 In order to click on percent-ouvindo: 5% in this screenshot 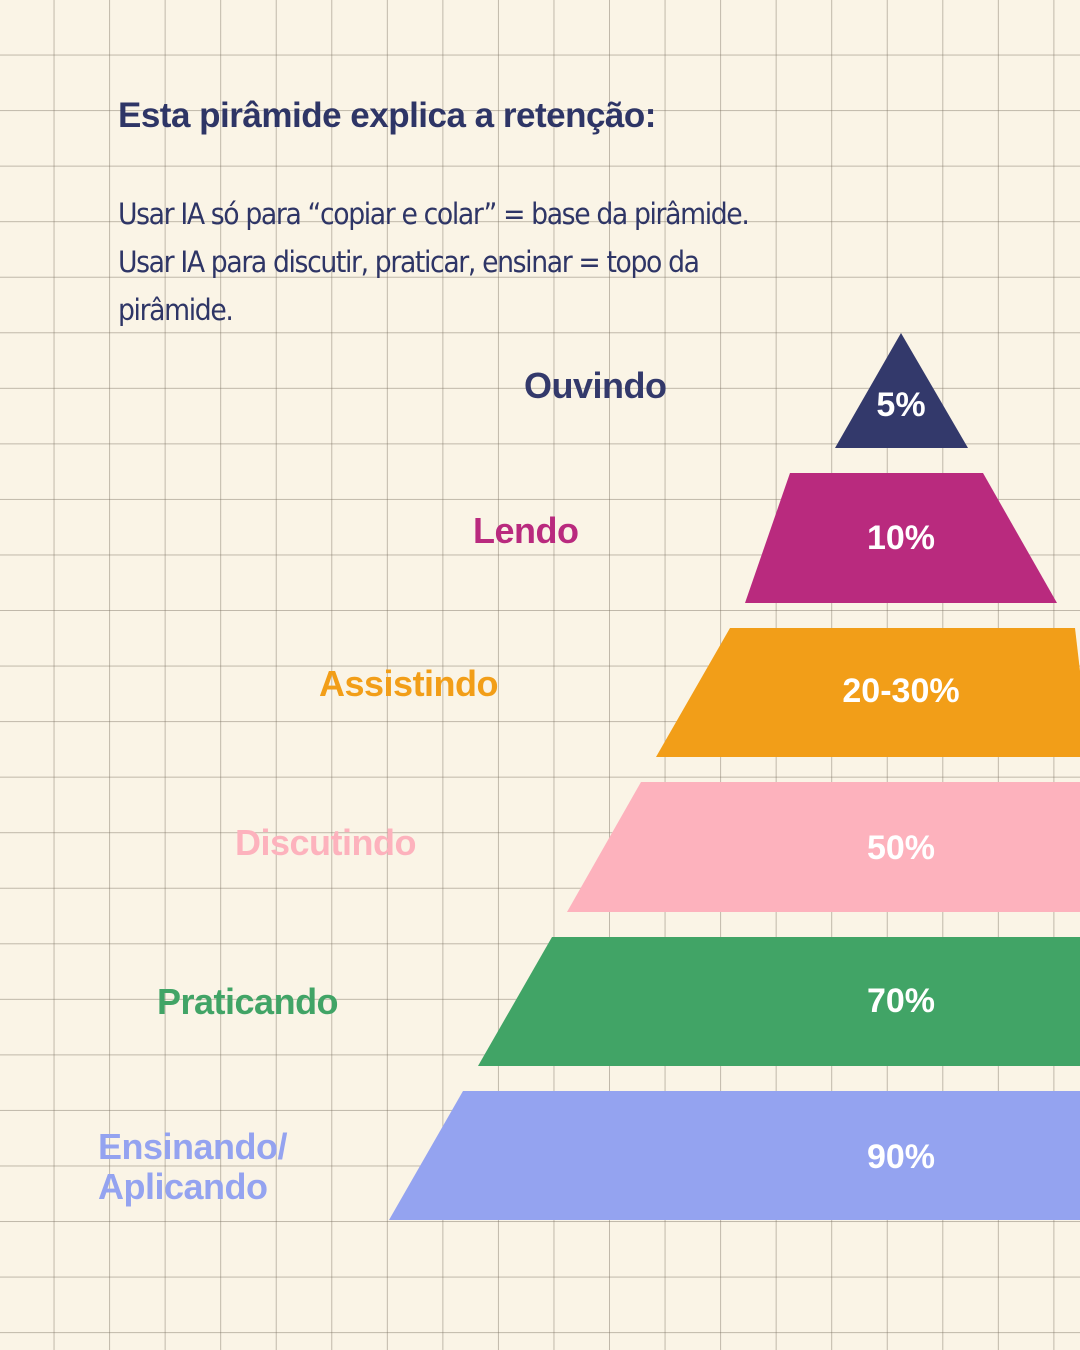, I will do `click(900, 405)`.